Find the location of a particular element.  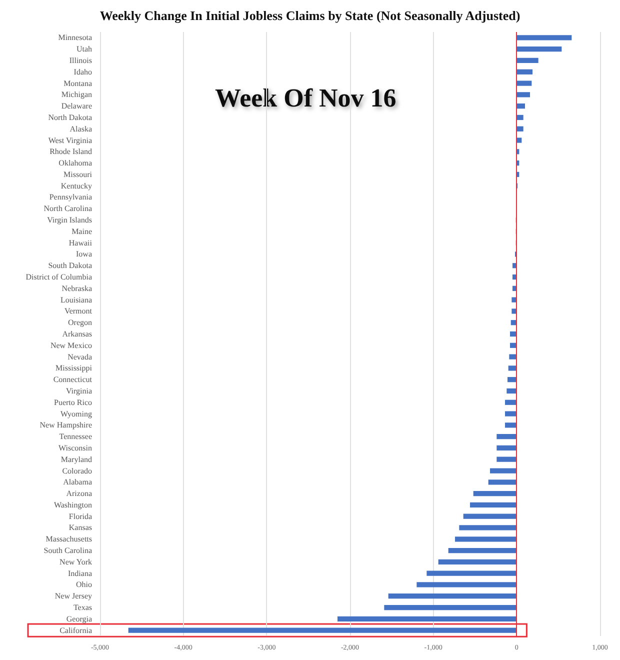

y-tick-label: Tennessee is located at coordinates (75, 437).